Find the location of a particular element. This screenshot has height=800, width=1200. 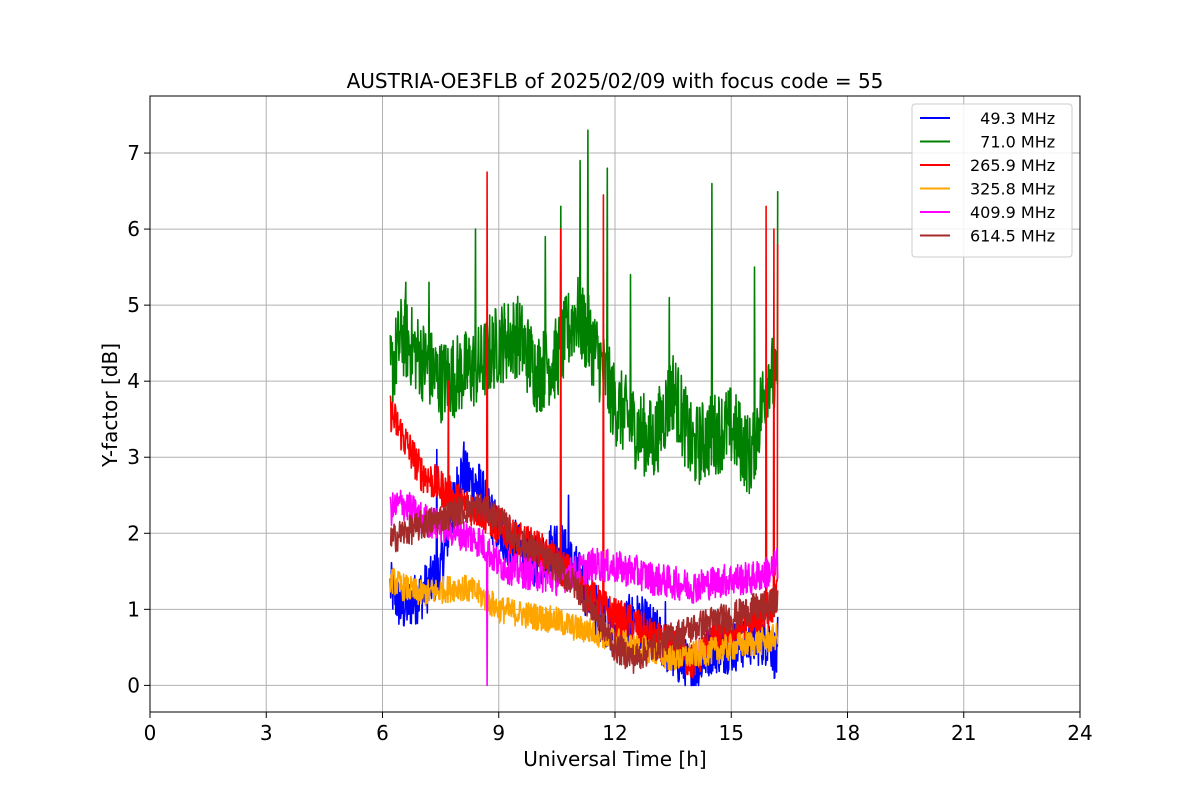

legend-entry: 614.5 MHz is located at coordinates (1012, 236).